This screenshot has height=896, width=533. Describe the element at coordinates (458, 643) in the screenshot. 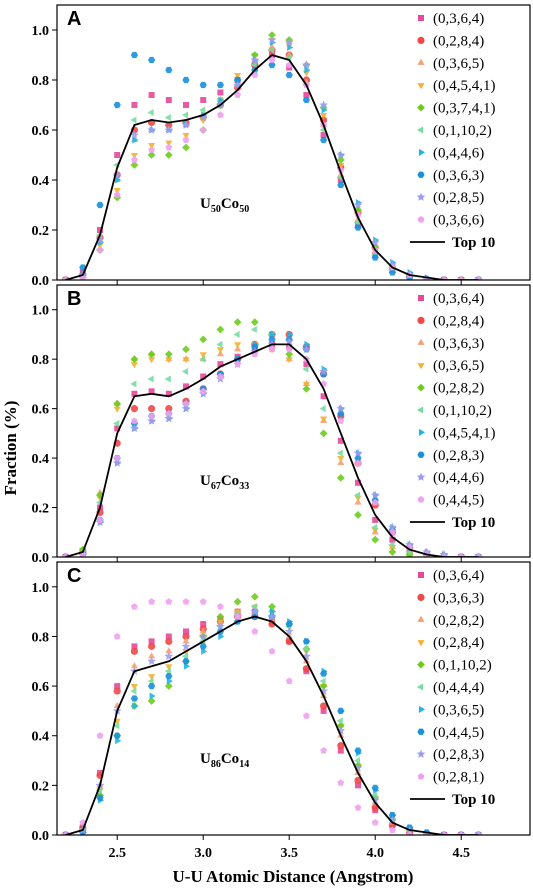

I see `legend-label: (0,2,8,4)` at that location.